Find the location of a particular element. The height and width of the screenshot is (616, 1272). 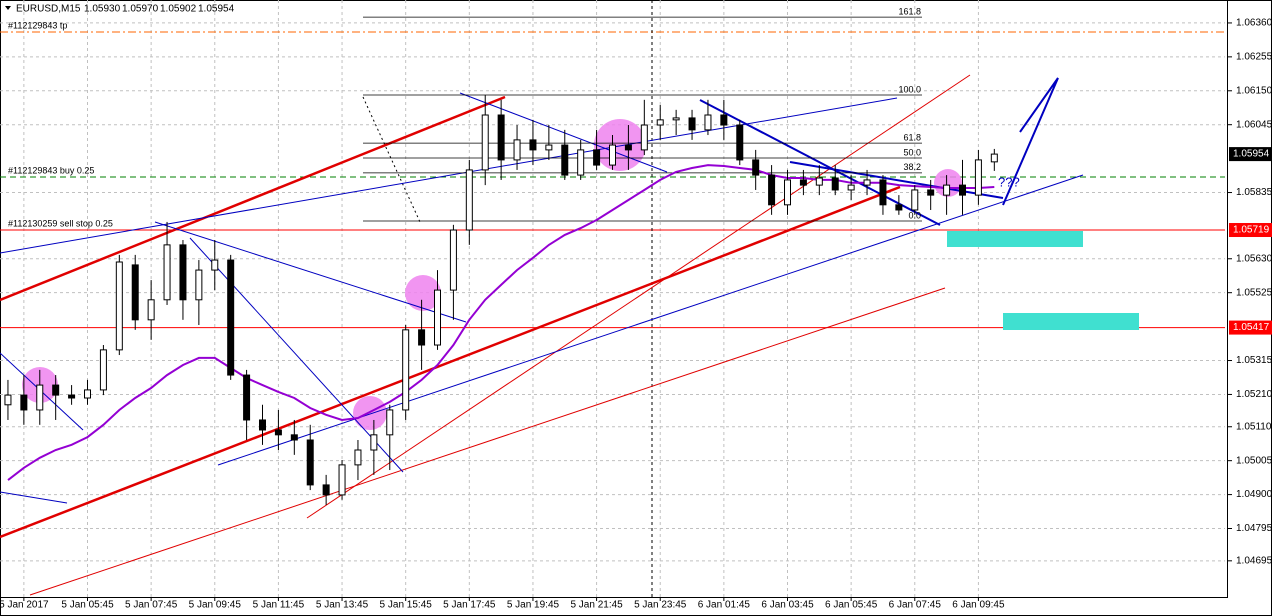

y-tick-label: 1.04795 is located at coordinates (1254, 528).